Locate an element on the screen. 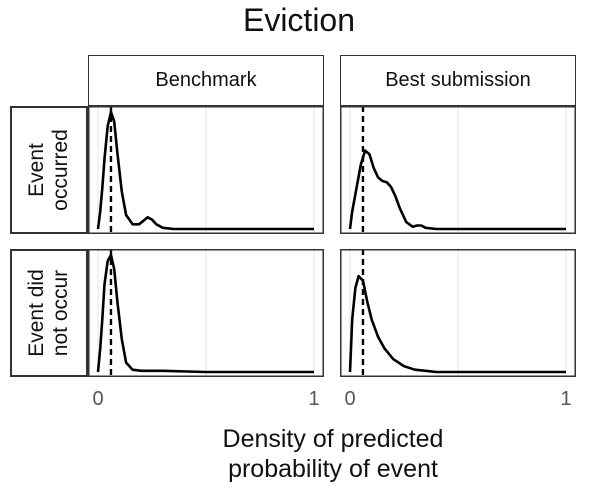 The height and width of the screenshot is (494, 598). panel-best-submission-event-did-not-occur is located at coordinates (458, 313).